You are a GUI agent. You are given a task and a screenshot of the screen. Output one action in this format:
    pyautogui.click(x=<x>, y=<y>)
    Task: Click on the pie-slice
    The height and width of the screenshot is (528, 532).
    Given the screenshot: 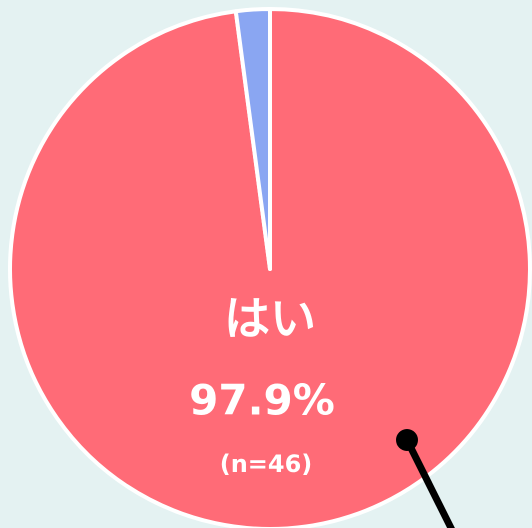 What is the action you would take?
    pyautogui.click(x=252, y=139)
    